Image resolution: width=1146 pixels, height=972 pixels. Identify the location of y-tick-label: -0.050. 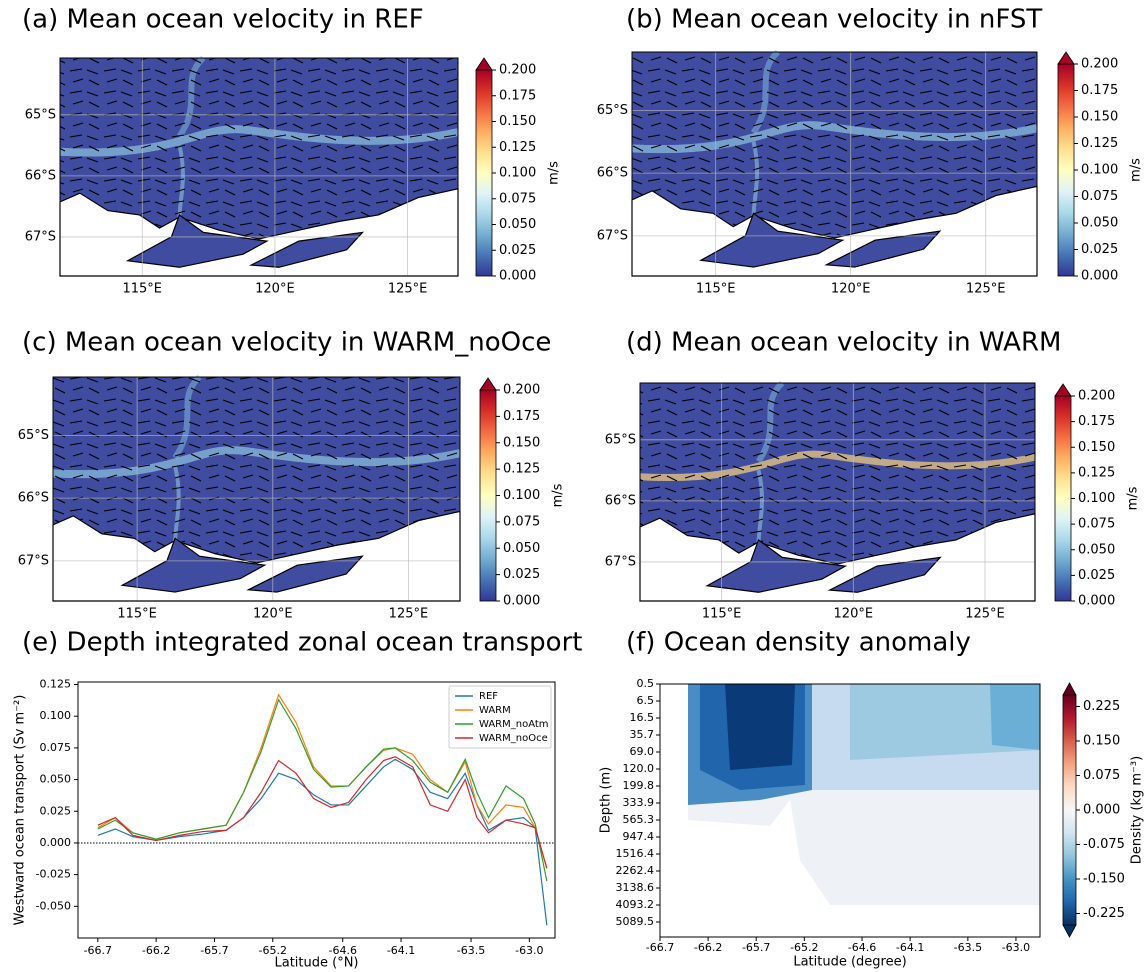
(53, 905).